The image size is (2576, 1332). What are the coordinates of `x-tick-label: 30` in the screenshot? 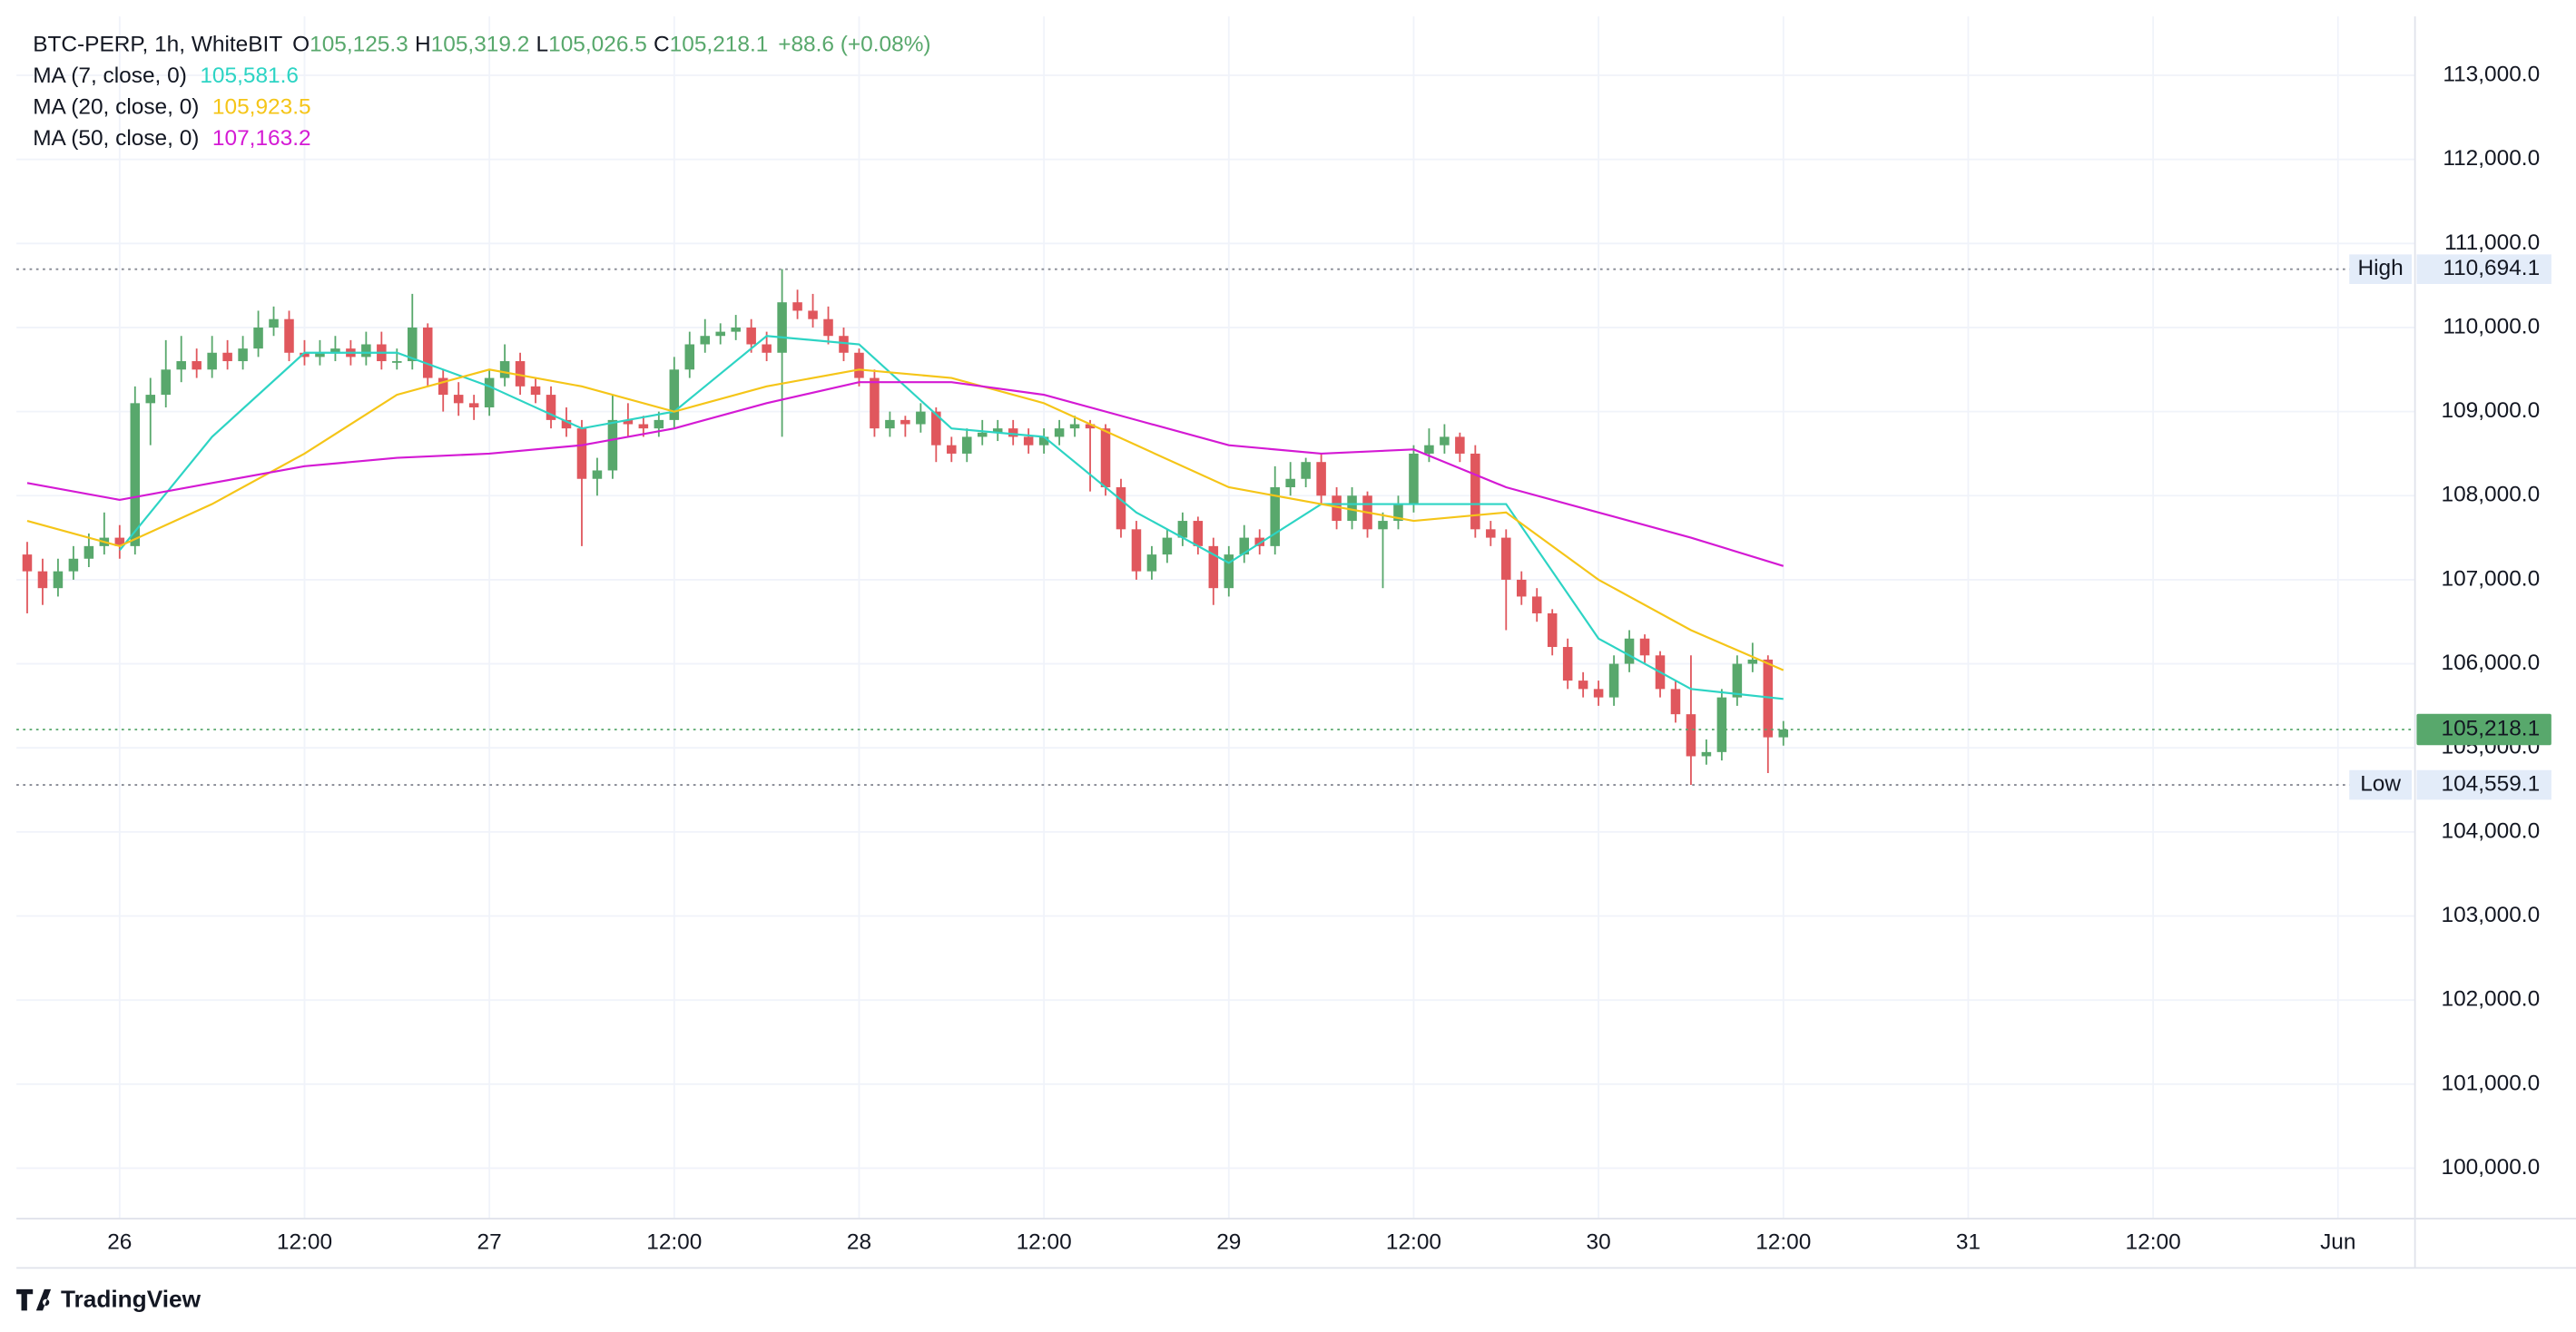 It's located at (1599, 1242).